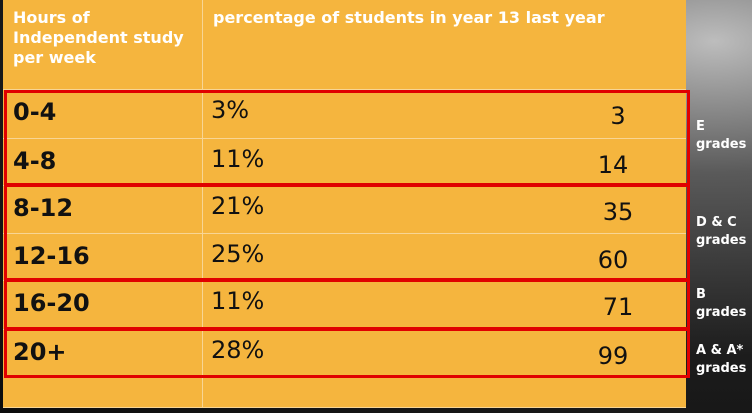 This screenshot has height=413, width=752. I want to click on cumulative: 35, so click(618, 212).